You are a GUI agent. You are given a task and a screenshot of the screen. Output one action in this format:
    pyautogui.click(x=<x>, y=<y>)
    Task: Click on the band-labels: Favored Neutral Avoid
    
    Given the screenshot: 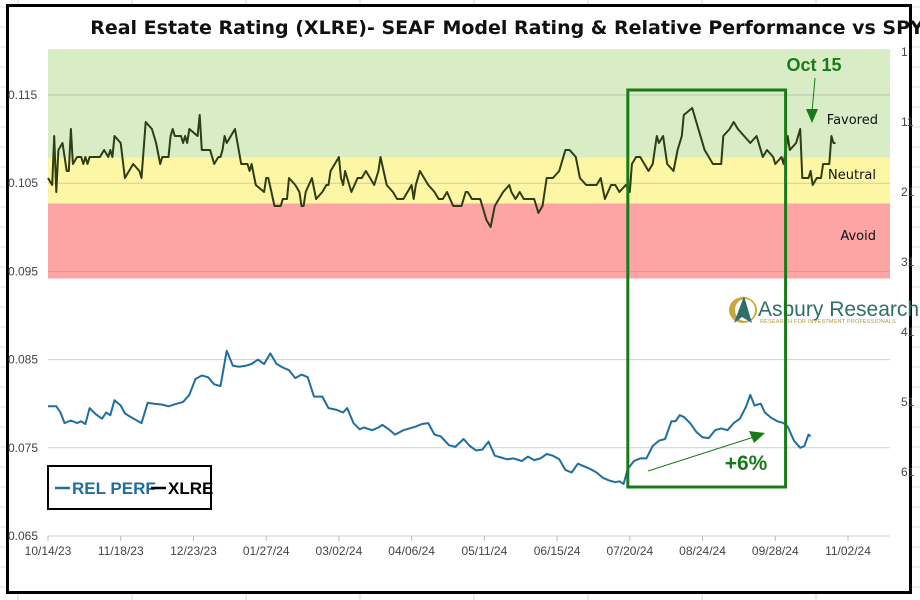 What is the action you would take?
    pyautogui.click(x=852, y=178)
    